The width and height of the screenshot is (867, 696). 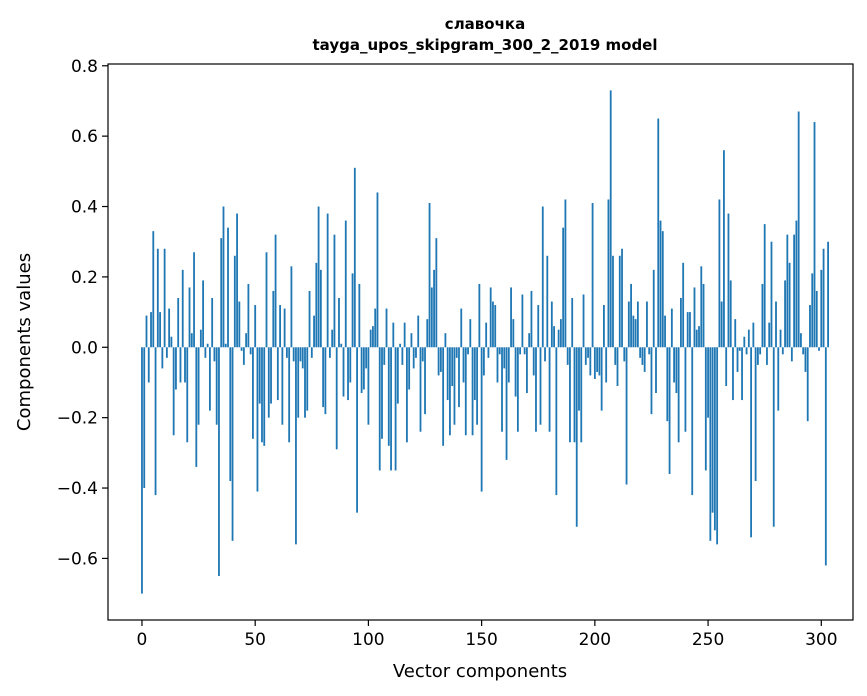 I want to click on chart-subtitle: tayga_upos_skipgram_300_2_2019 model, so click(x=485, y=45).